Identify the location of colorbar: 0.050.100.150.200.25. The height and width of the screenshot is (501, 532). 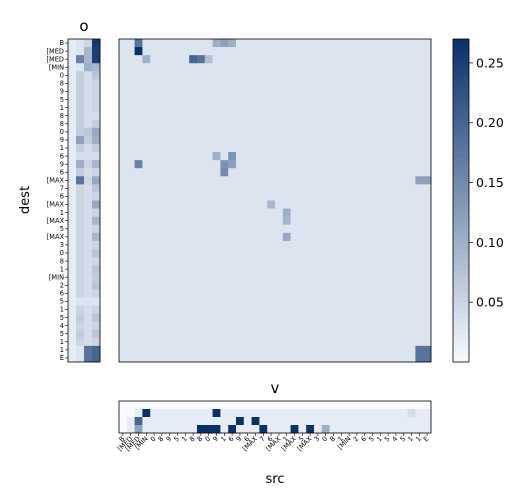
(478, 200).